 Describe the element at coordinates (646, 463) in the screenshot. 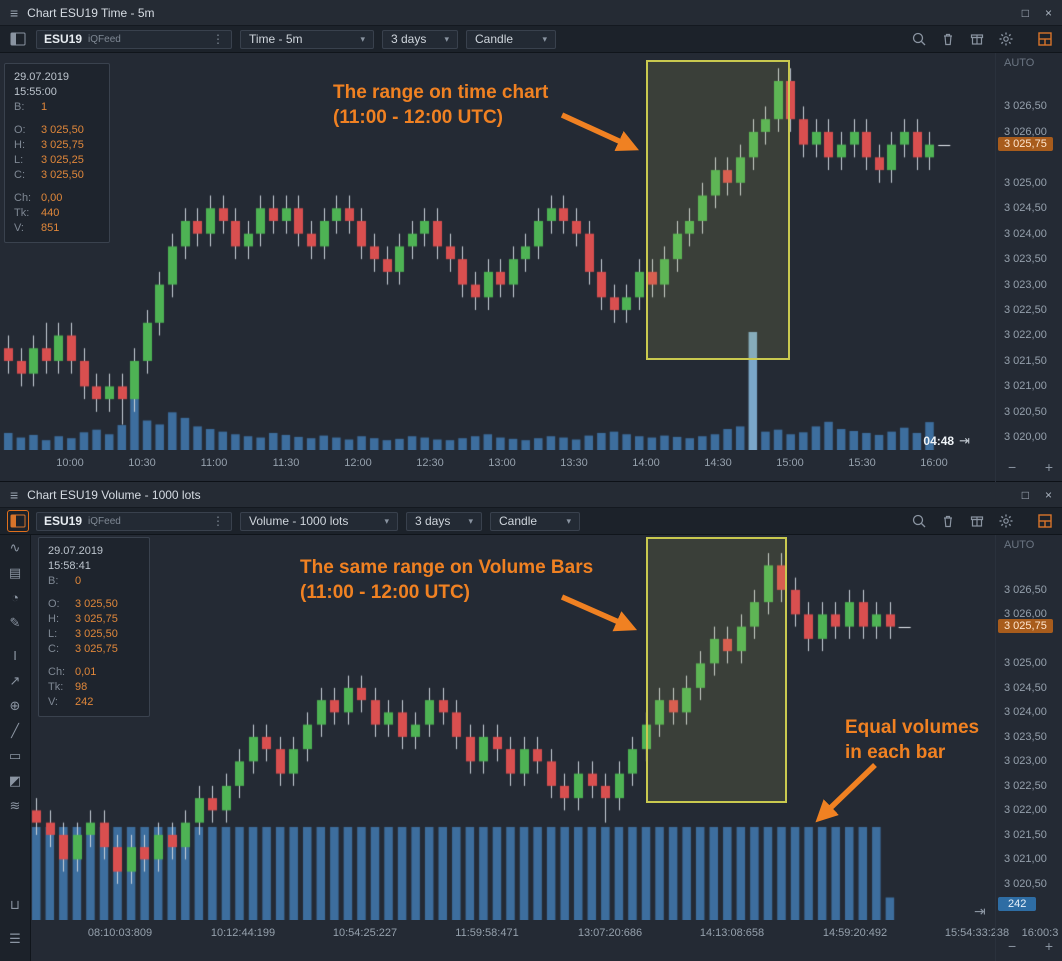

I see `time-axis-label: 14:00` at that location.